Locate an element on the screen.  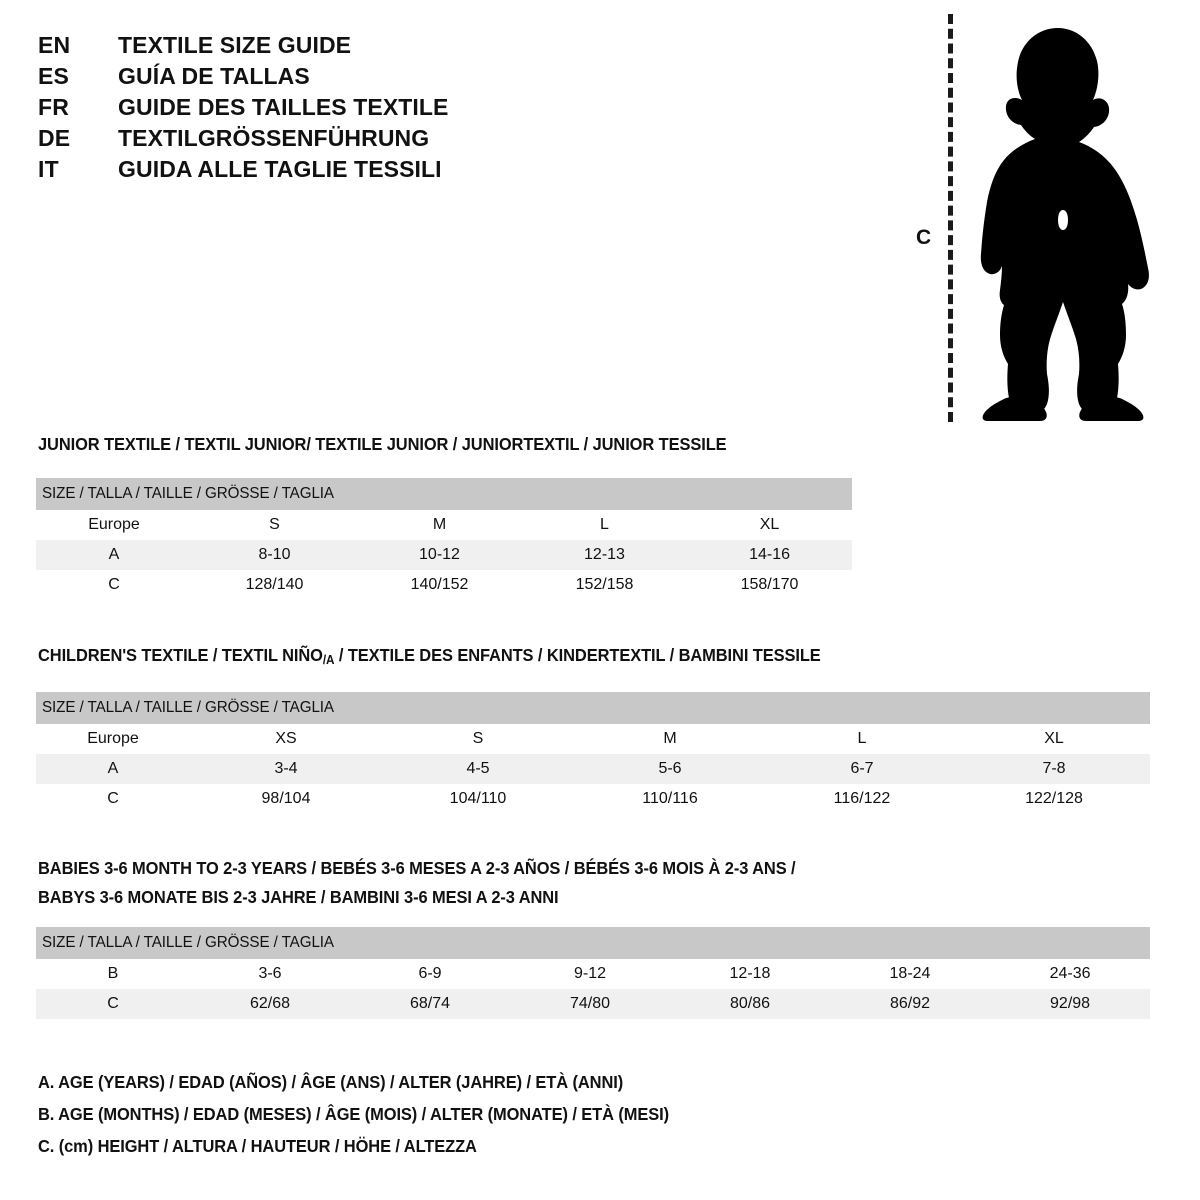
guide-title-it: GUIDA ALLE TAGLIE TESSILI is located at coordinates (280, 169).